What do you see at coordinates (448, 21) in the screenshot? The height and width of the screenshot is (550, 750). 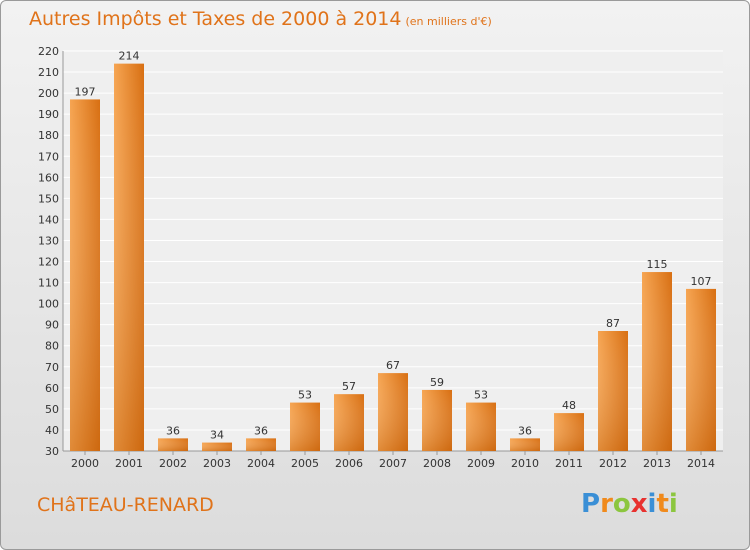 I see `chart-subtitle: (en milliers d'€)` at bounding box center [448, 21].